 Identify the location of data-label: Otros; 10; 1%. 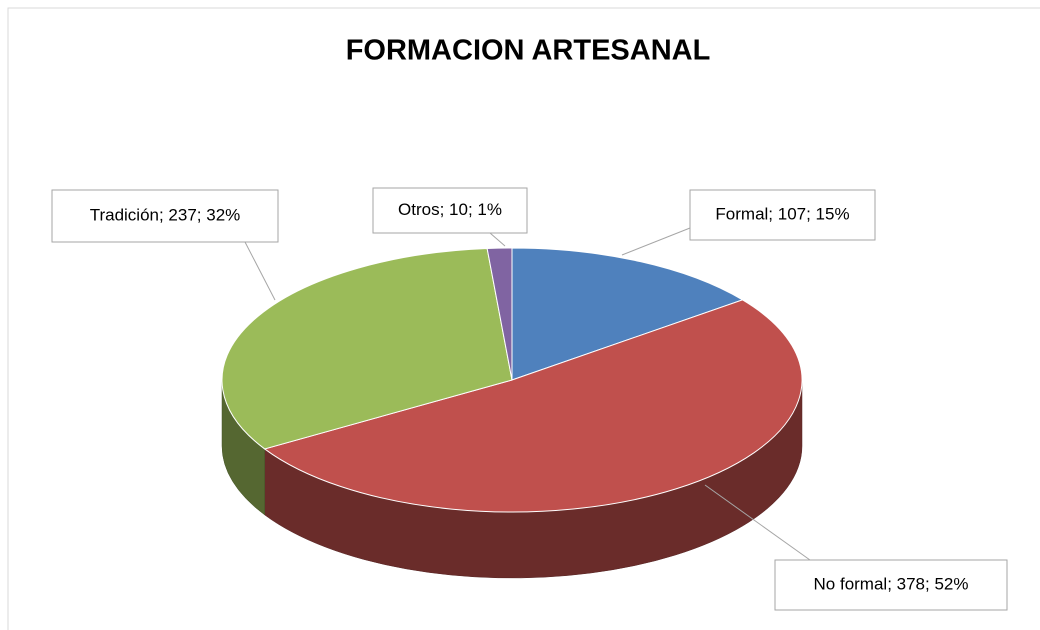
(450, 209).